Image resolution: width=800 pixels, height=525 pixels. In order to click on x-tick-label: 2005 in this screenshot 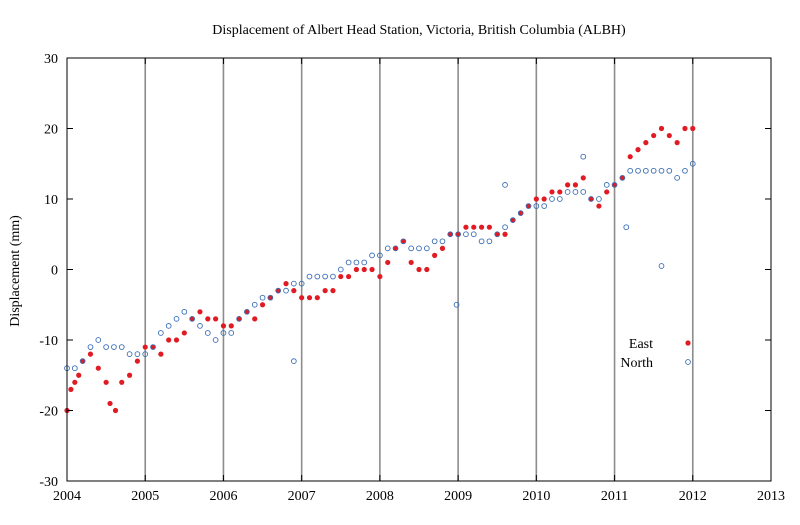, I will do `click(145, 496)`.